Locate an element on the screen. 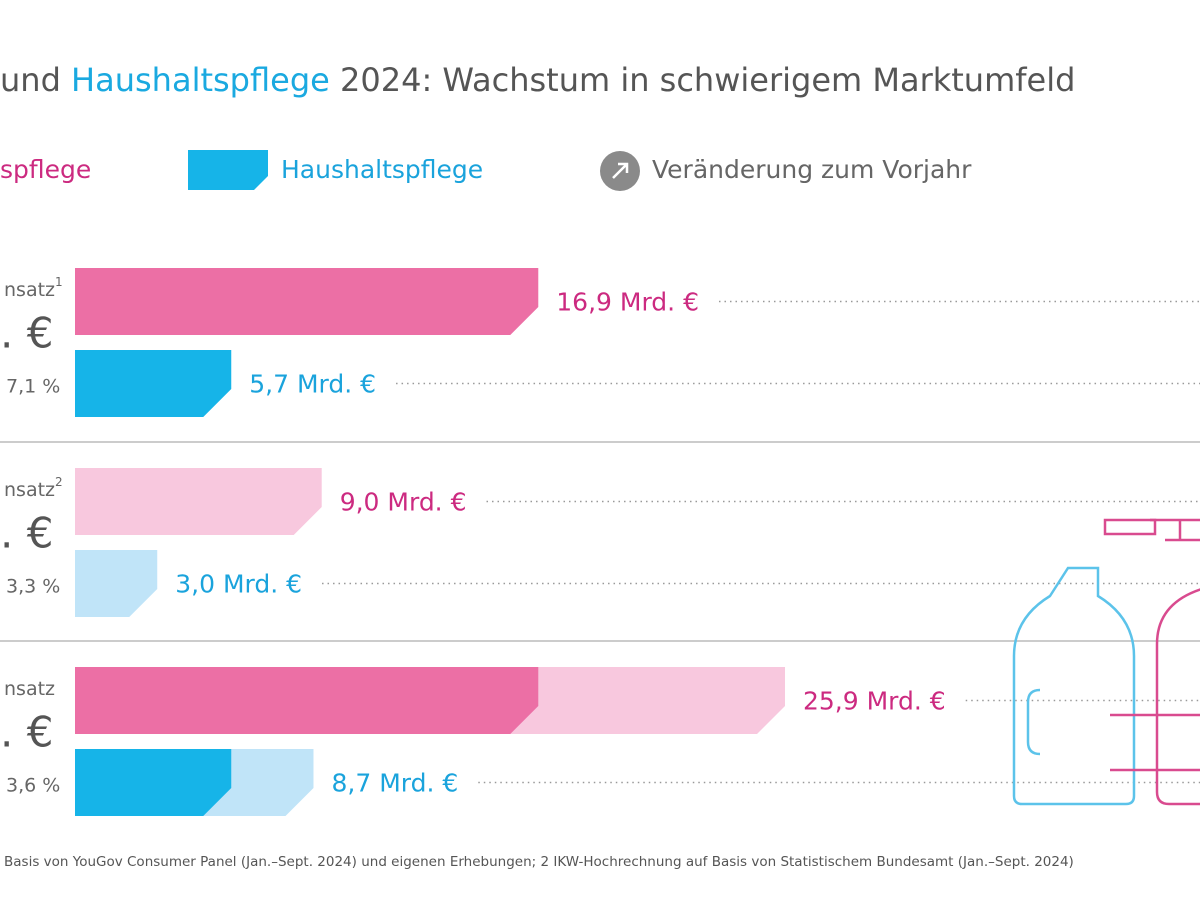  legend-label: spflege is located at coordinates (45, 169).